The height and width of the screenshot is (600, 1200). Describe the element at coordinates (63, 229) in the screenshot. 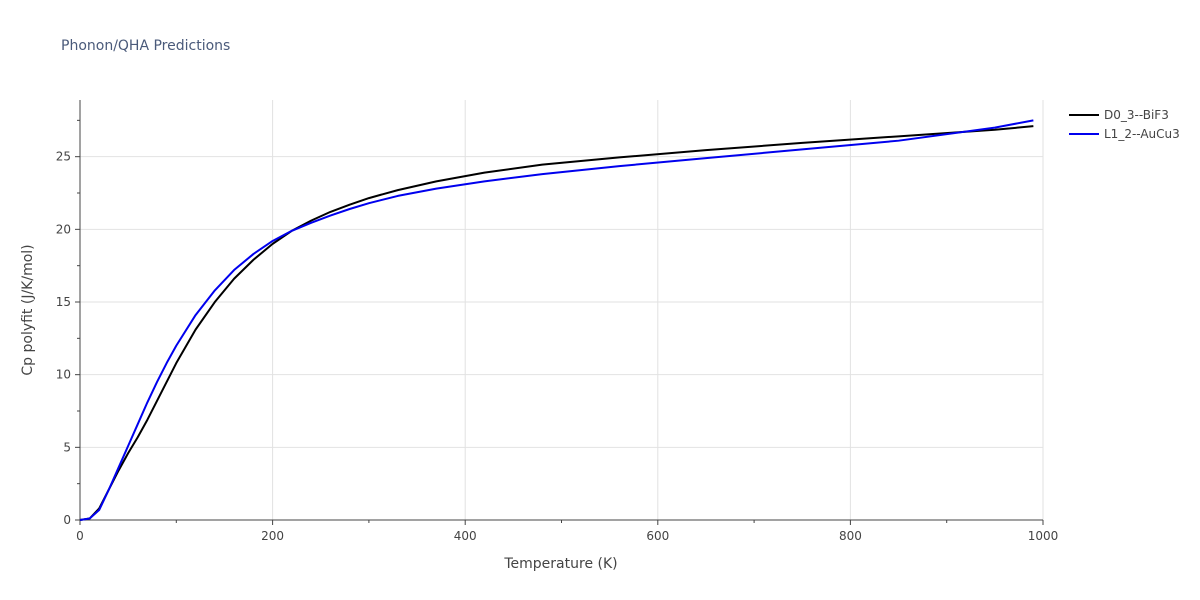

I see `y-tick-label: 20` at that location.